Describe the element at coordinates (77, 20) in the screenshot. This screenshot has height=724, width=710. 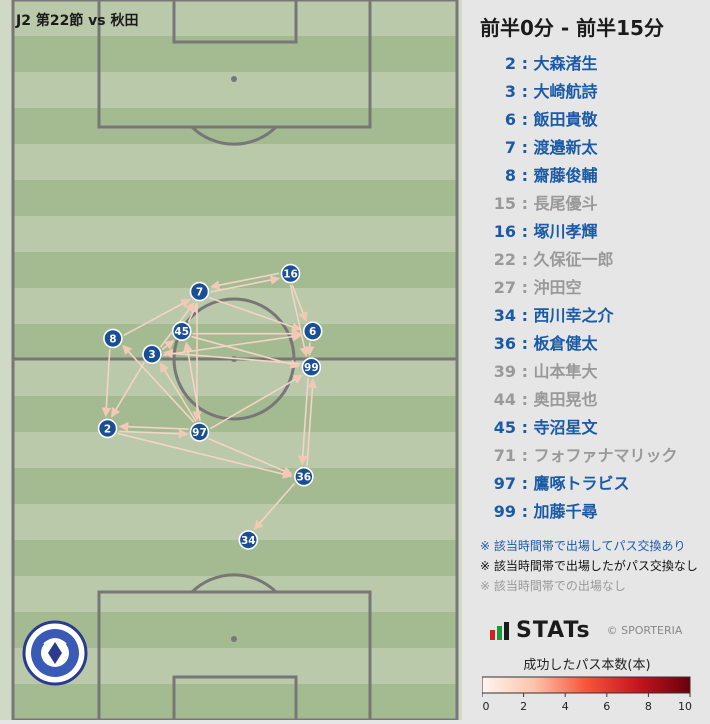
I see `match-label: J2 第22節 vs 秋田` at that location.